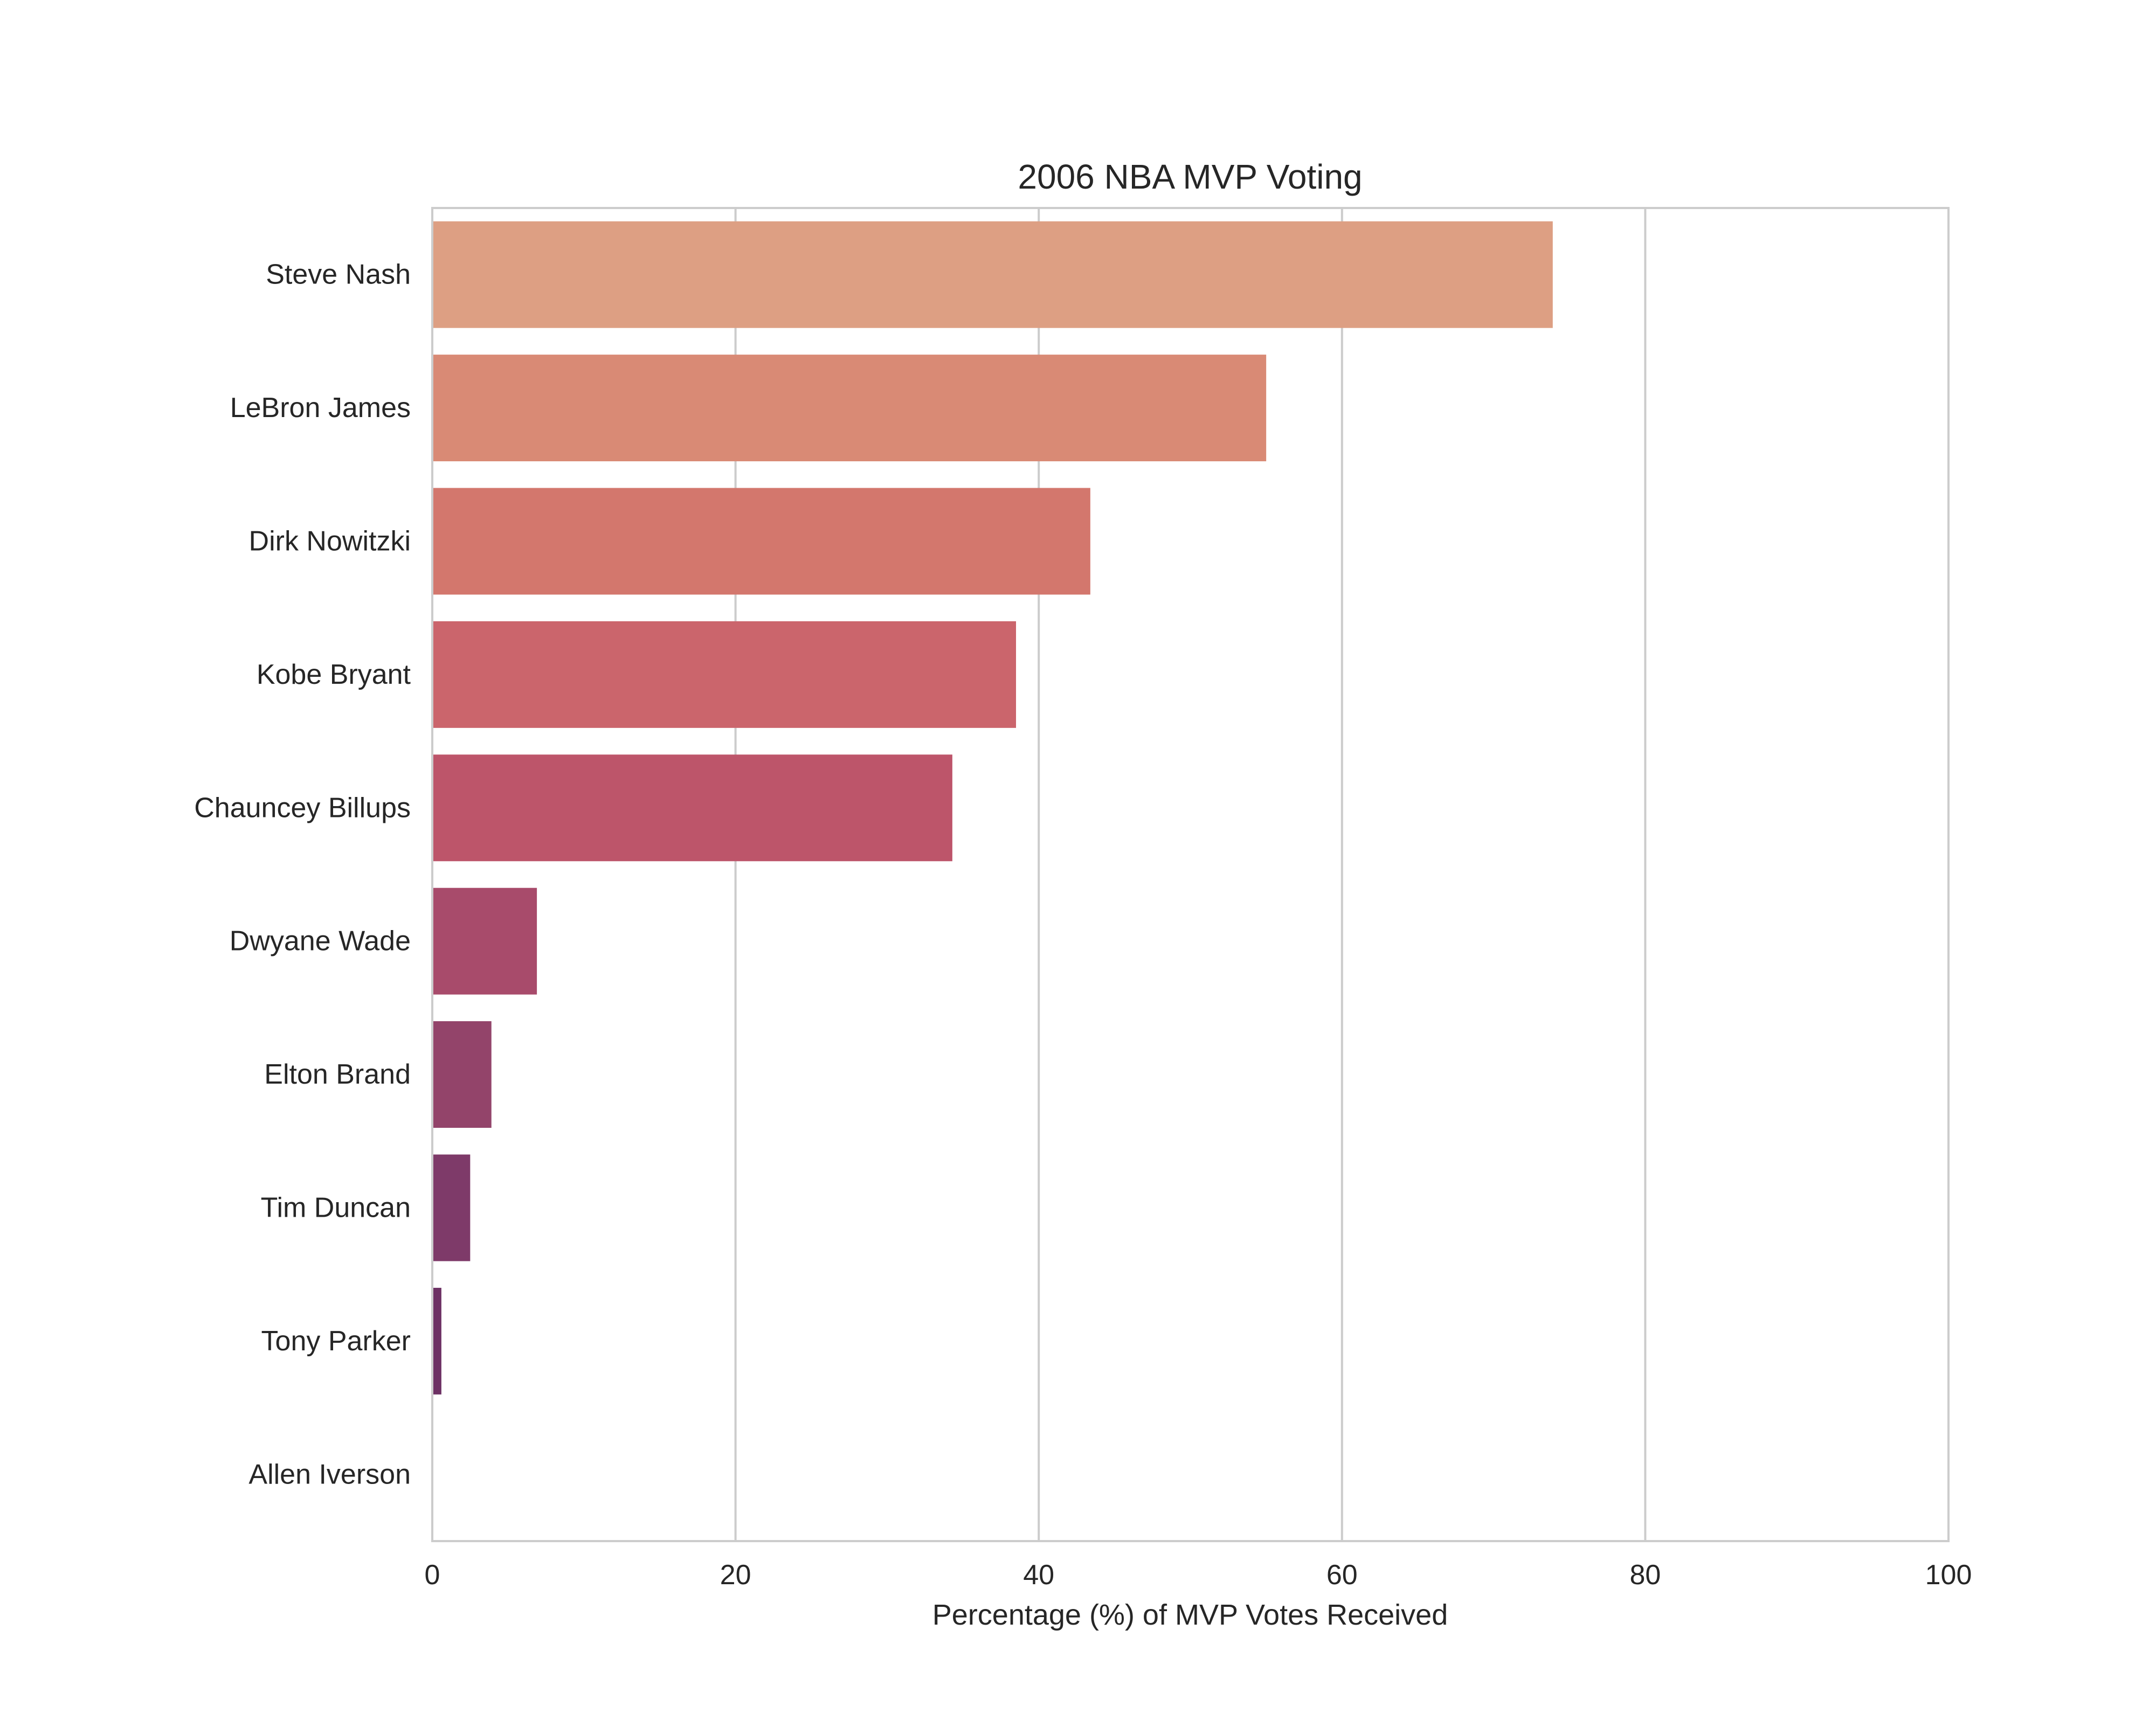 This screenshot has height=1727, width=2156. I want to click on y-tick-label: Tony Parker, so click(336, 1342).